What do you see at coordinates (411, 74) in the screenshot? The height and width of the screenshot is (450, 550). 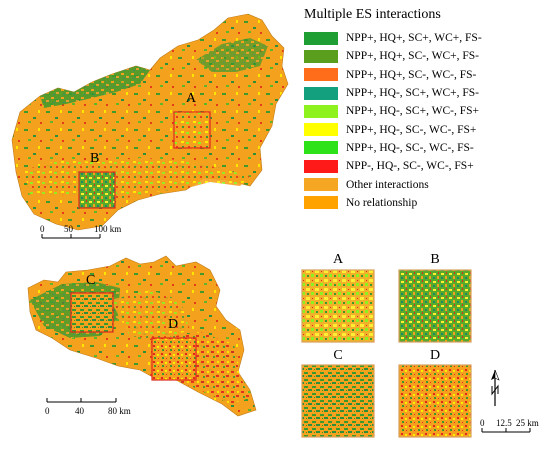 I see `legend-item-label: NPP+, HQ+, SC-, WC-, FS-` at bounding box center [411, 74].